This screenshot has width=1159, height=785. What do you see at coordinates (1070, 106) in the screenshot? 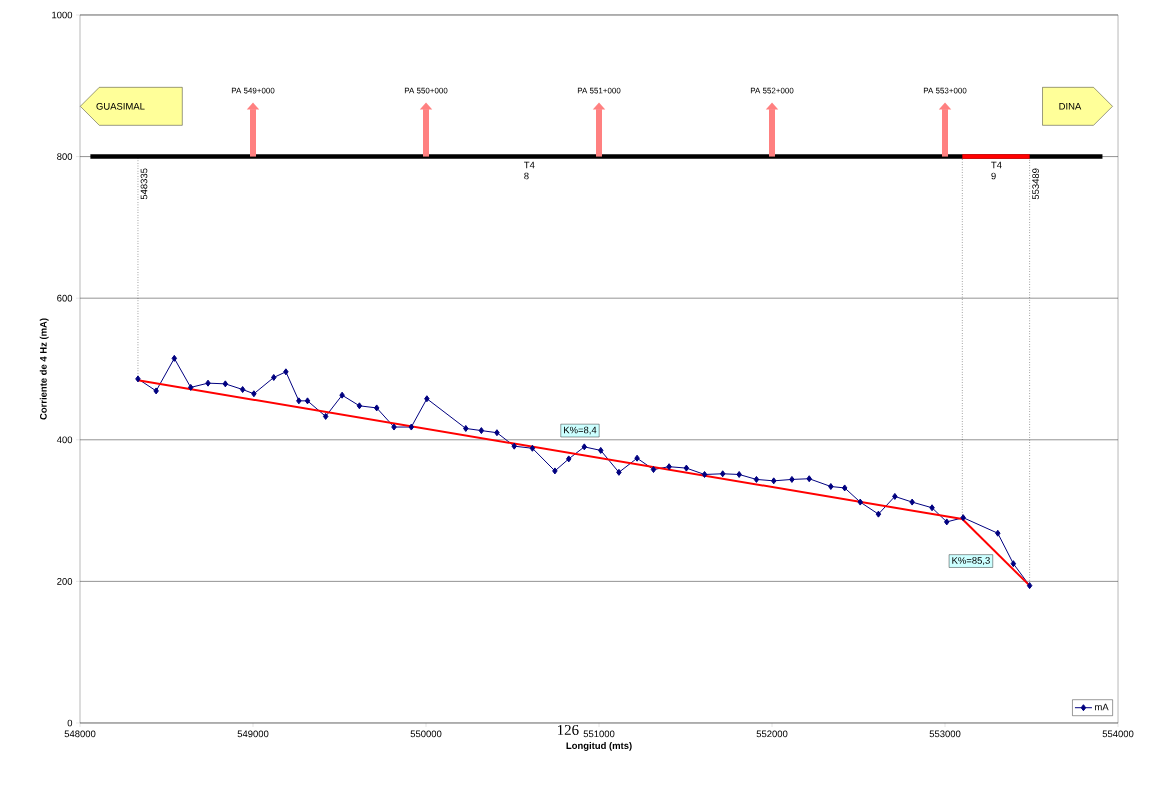
I see `annotation: DINA` at bounding box center [1070, 106].